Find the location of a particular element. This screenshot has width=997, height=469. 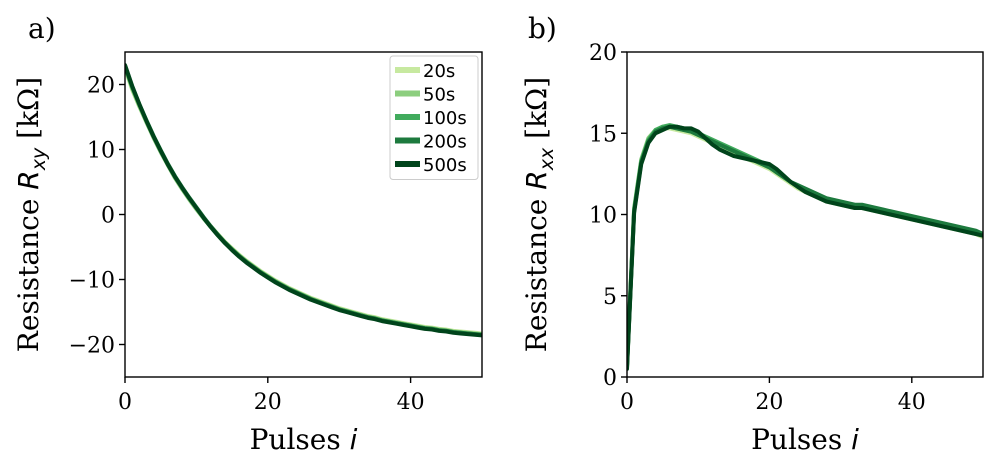

y-tick-label: −10 is located at coordinates (92, 281).